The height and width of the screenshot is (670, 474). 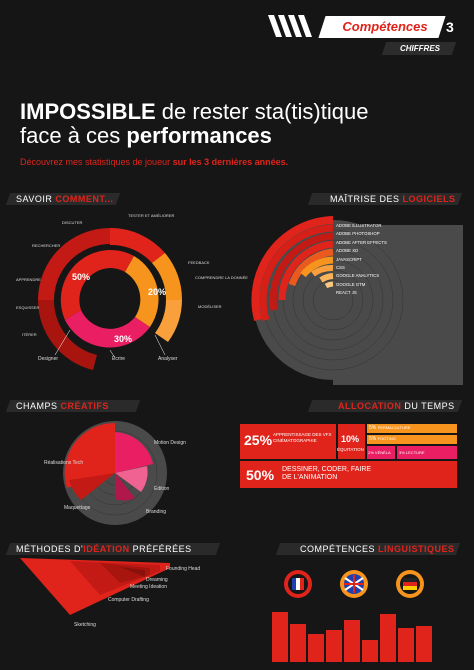 I want to click on headline-bold-2: performances, so click(x=199, y=135).